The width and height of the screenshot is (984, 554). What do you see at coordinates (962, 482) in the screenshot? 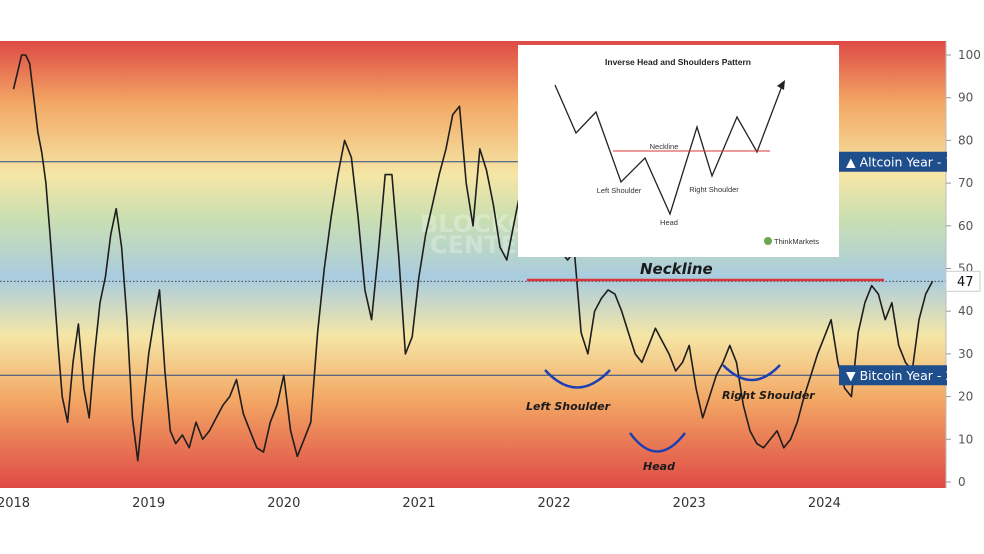
I see `y-tick-label: 0` at bounding box center [962, 482].